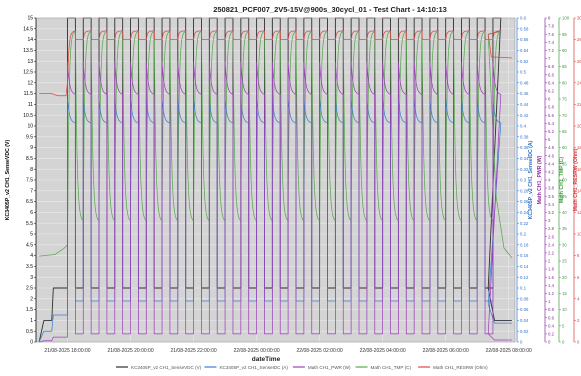  What do you see at coordinates (564, 66) in the screenshot?
I see `y-tick-label-t: 85` at bounding box center [564, 66].